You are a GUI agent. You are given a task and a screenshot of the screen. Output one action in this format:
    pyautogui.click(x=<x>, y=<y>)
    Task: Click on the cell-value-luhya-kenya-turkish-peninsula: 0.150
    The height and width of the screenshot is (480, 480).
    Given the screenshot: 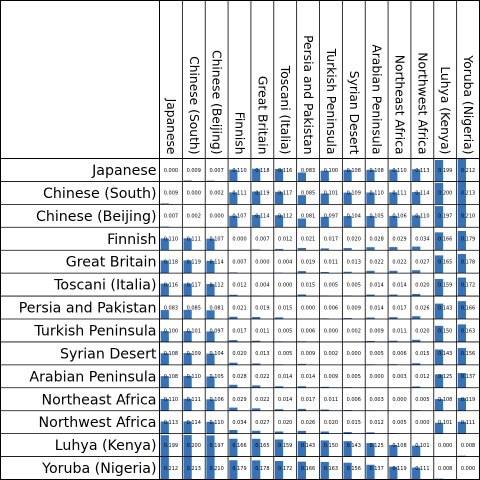 What is the action you would take?
    pyautogui.click(x=331, y=446)
    